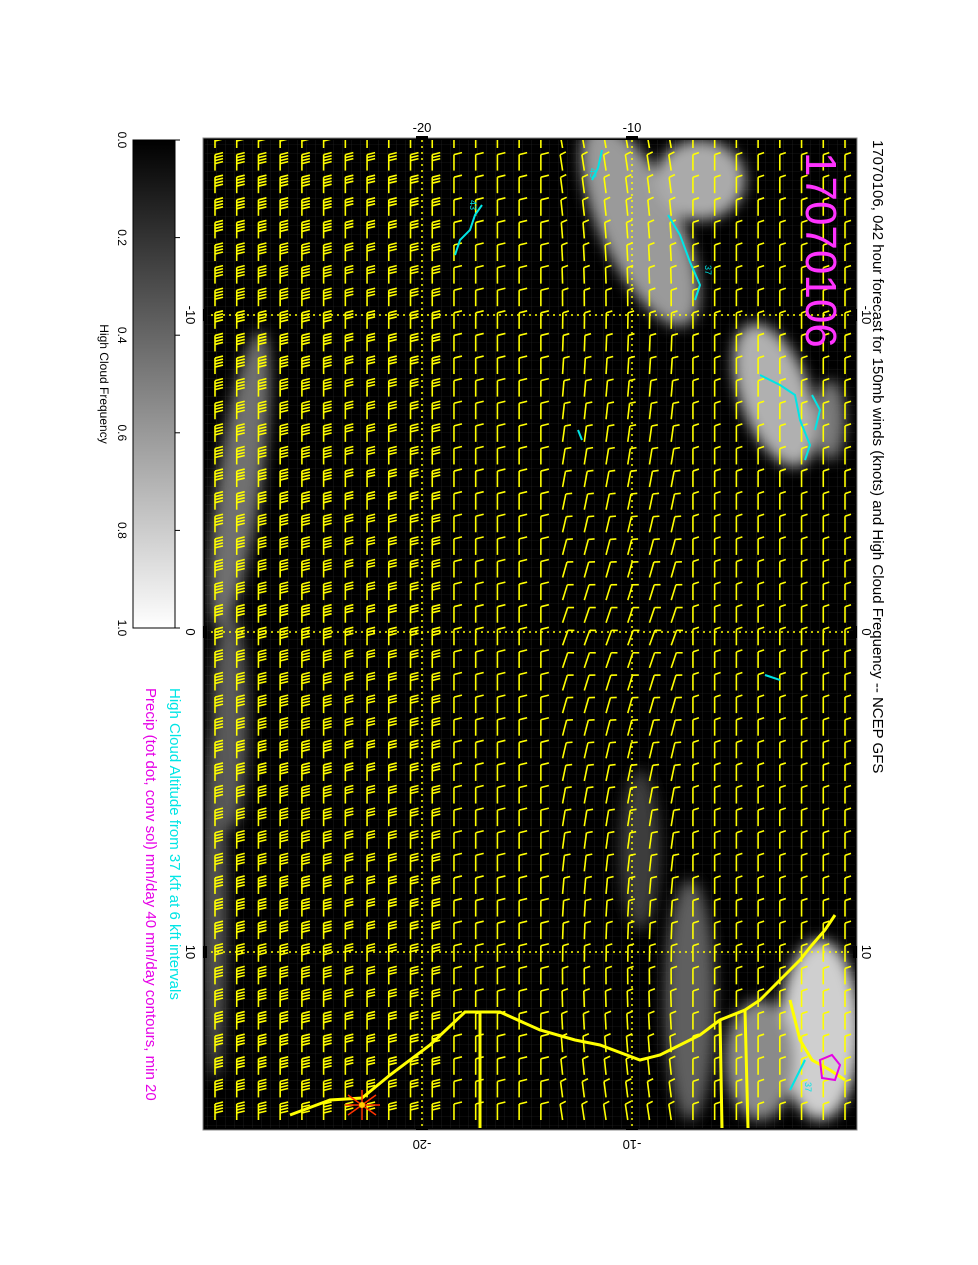 The height and width of the screenshot is (1265, 978). Describe the element at coordinates (104, 383) in the screenshot. I see `colorbar-label: High Cloud Frequency` at that location.